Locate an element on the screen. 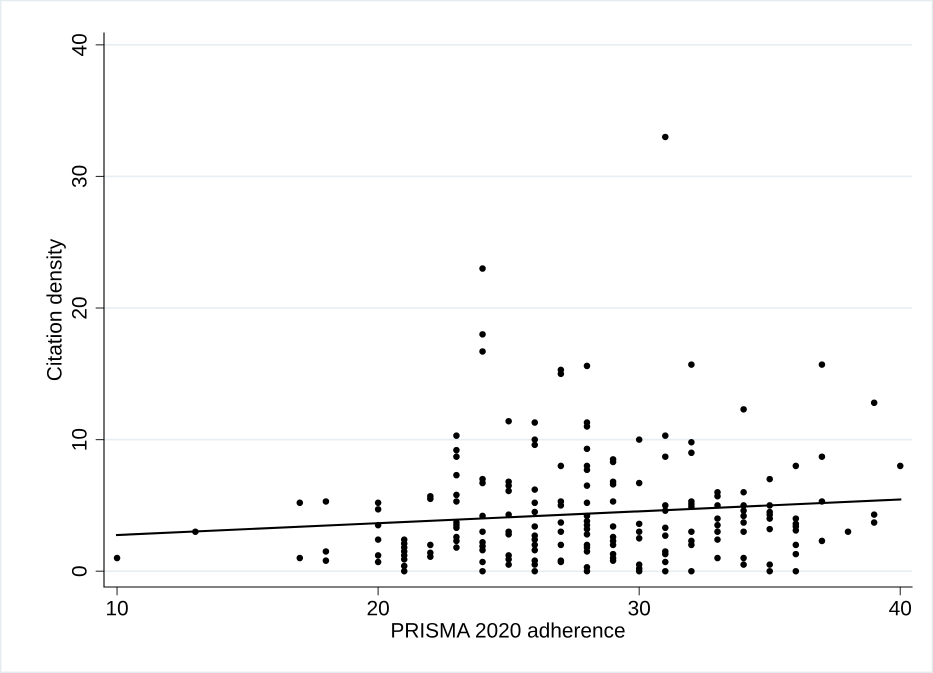 The height and width of the screenshot is (673, 933). y-tick-label: 0 is located at coordinates (79, 571).